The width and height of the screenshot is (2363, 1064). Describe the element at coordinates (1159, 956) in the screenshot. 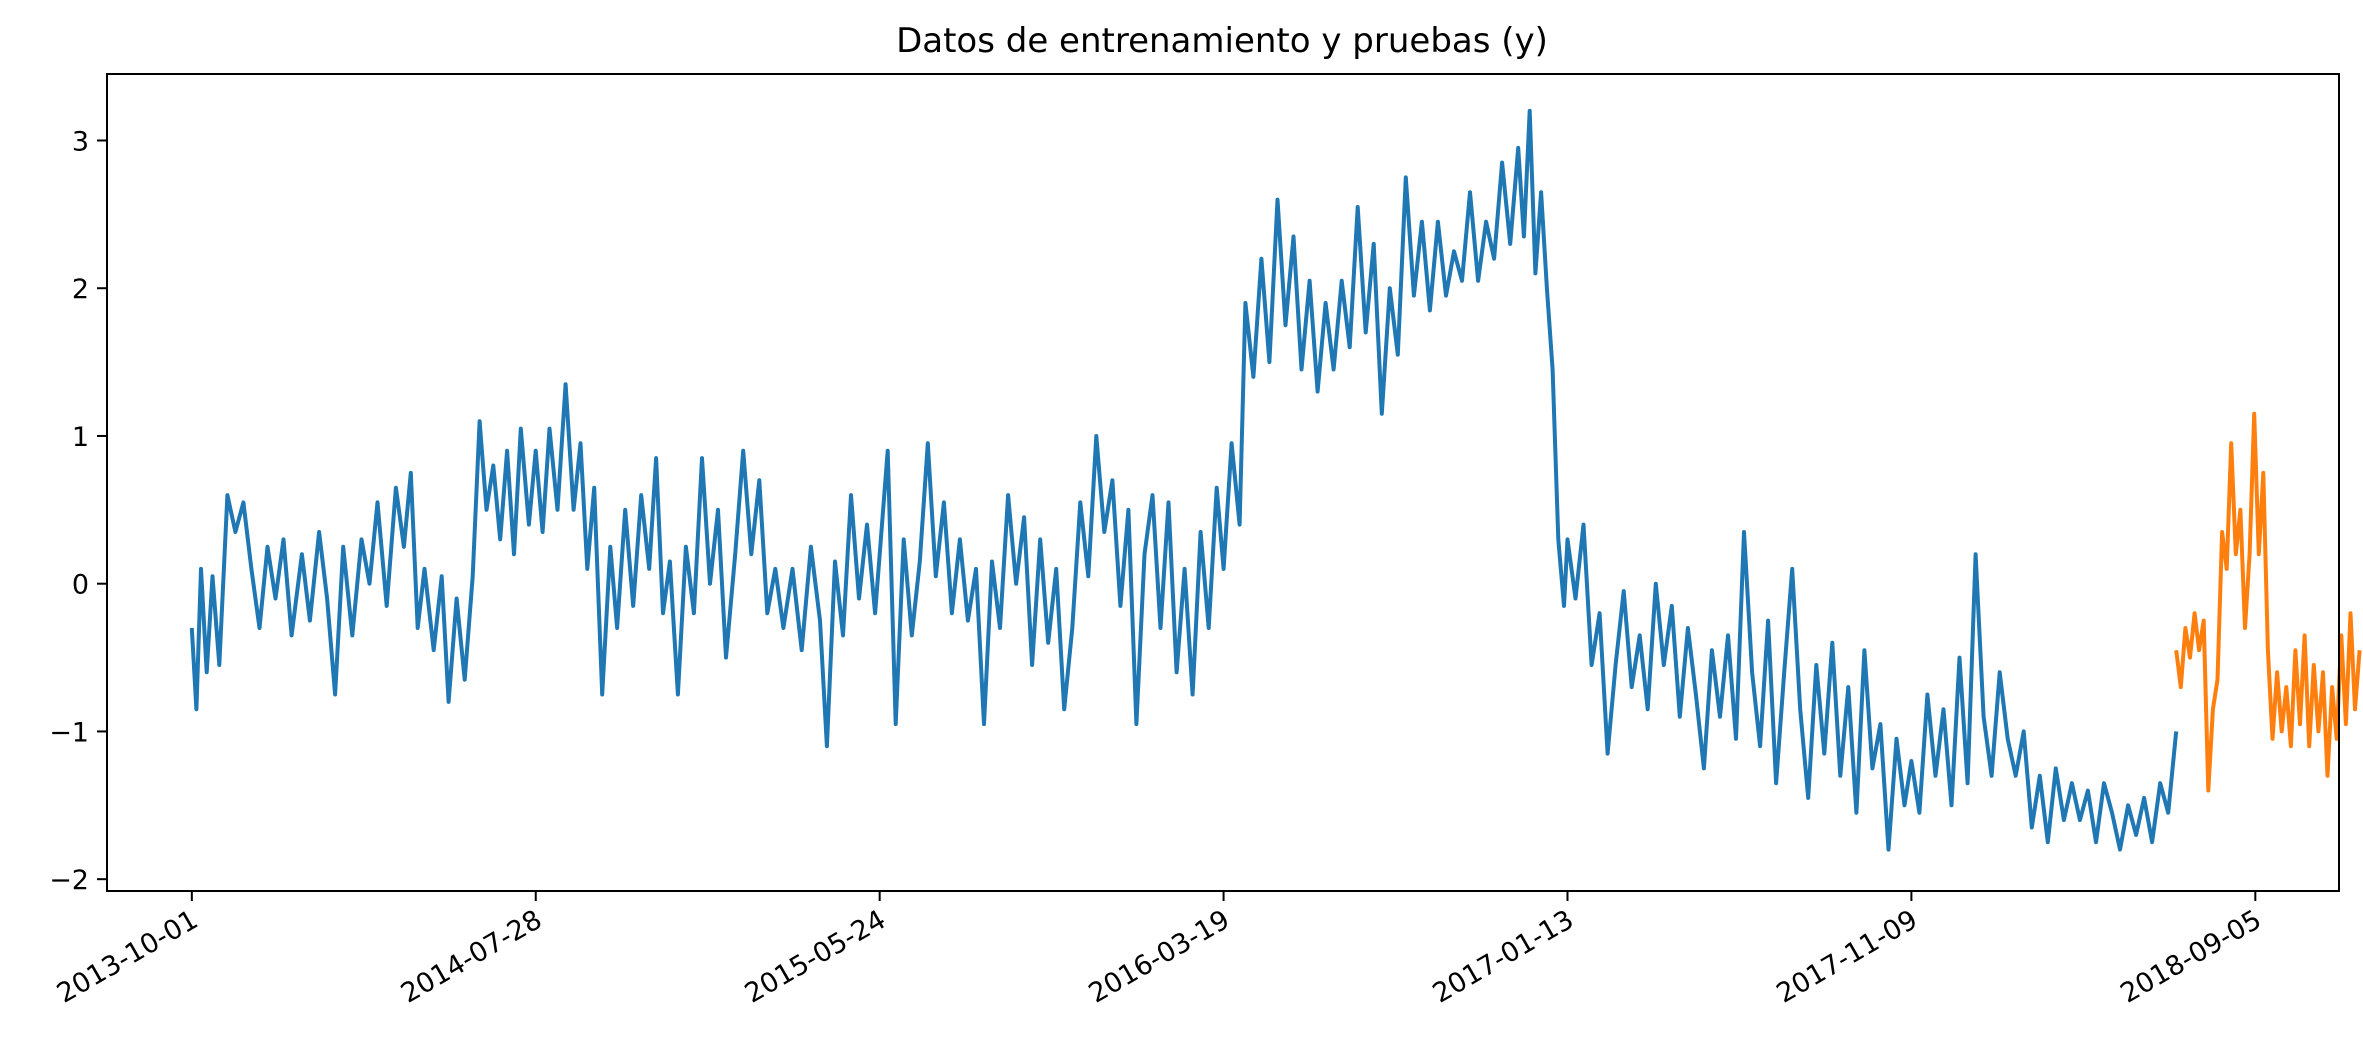

I see `x-tick-label: 2016-03-19` at that location.